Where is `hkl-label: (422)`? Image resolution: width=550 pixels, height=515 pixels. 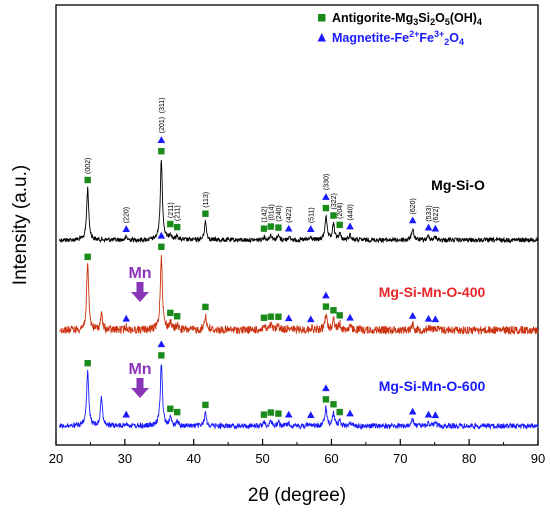 hkl-label: (422) is located at coordinates (289, 214).